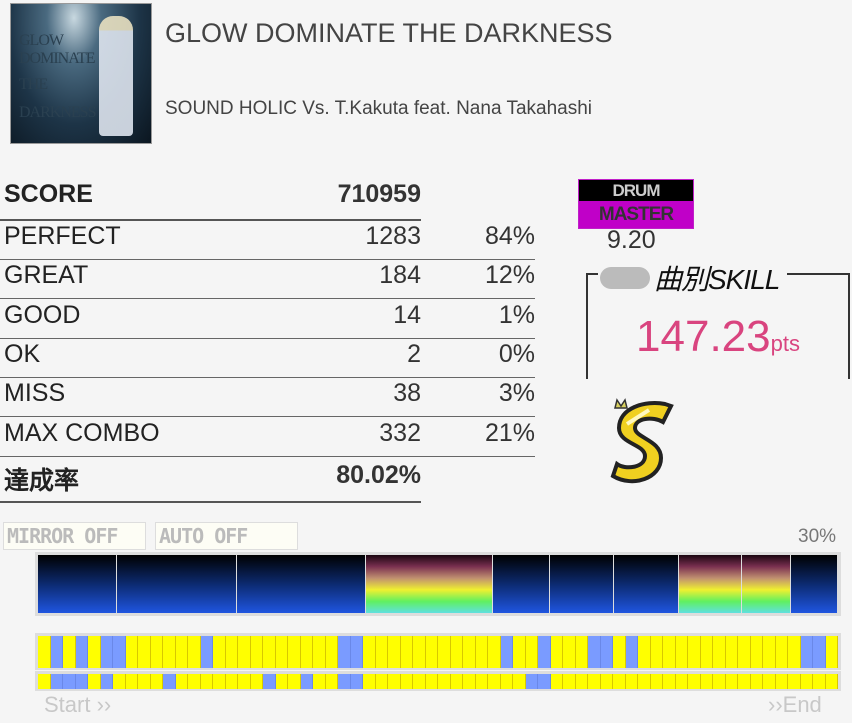  Describe the element at coordinates (393, 236) in the screenshot. I see `judgement-count: 1283` at that location.